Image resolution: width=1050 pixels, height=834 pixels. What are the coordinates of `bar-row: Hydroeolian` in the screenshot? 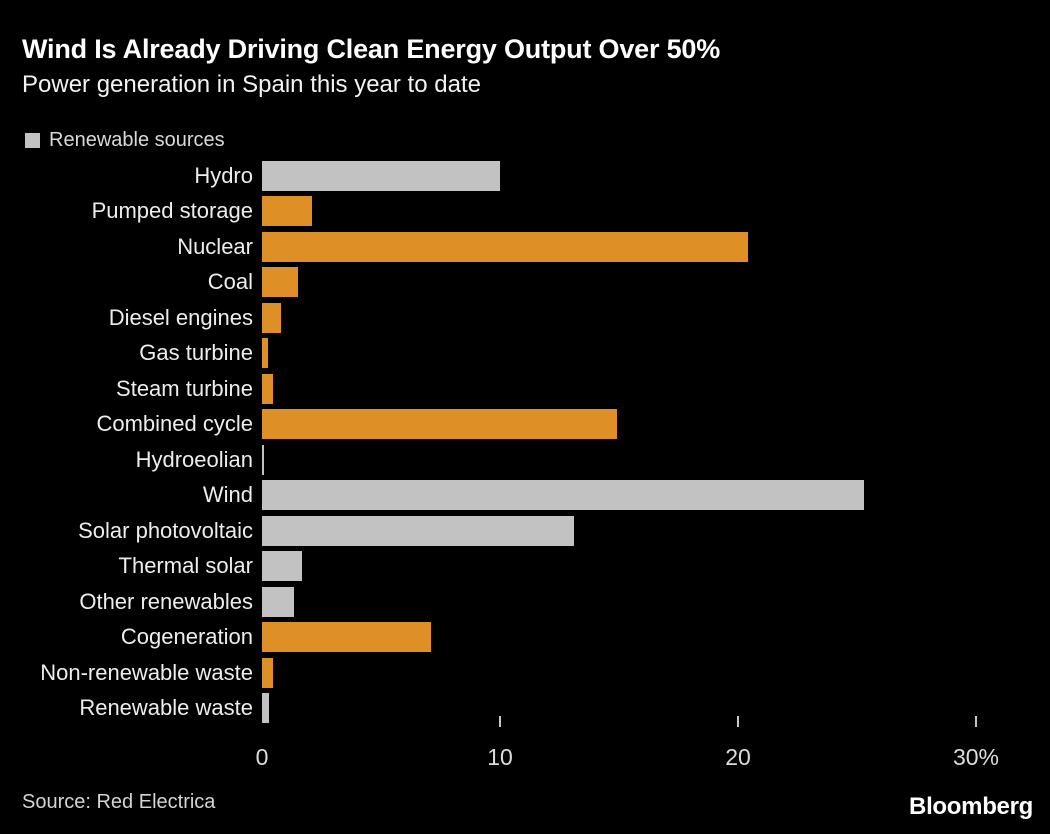 It's located at (525, 460).